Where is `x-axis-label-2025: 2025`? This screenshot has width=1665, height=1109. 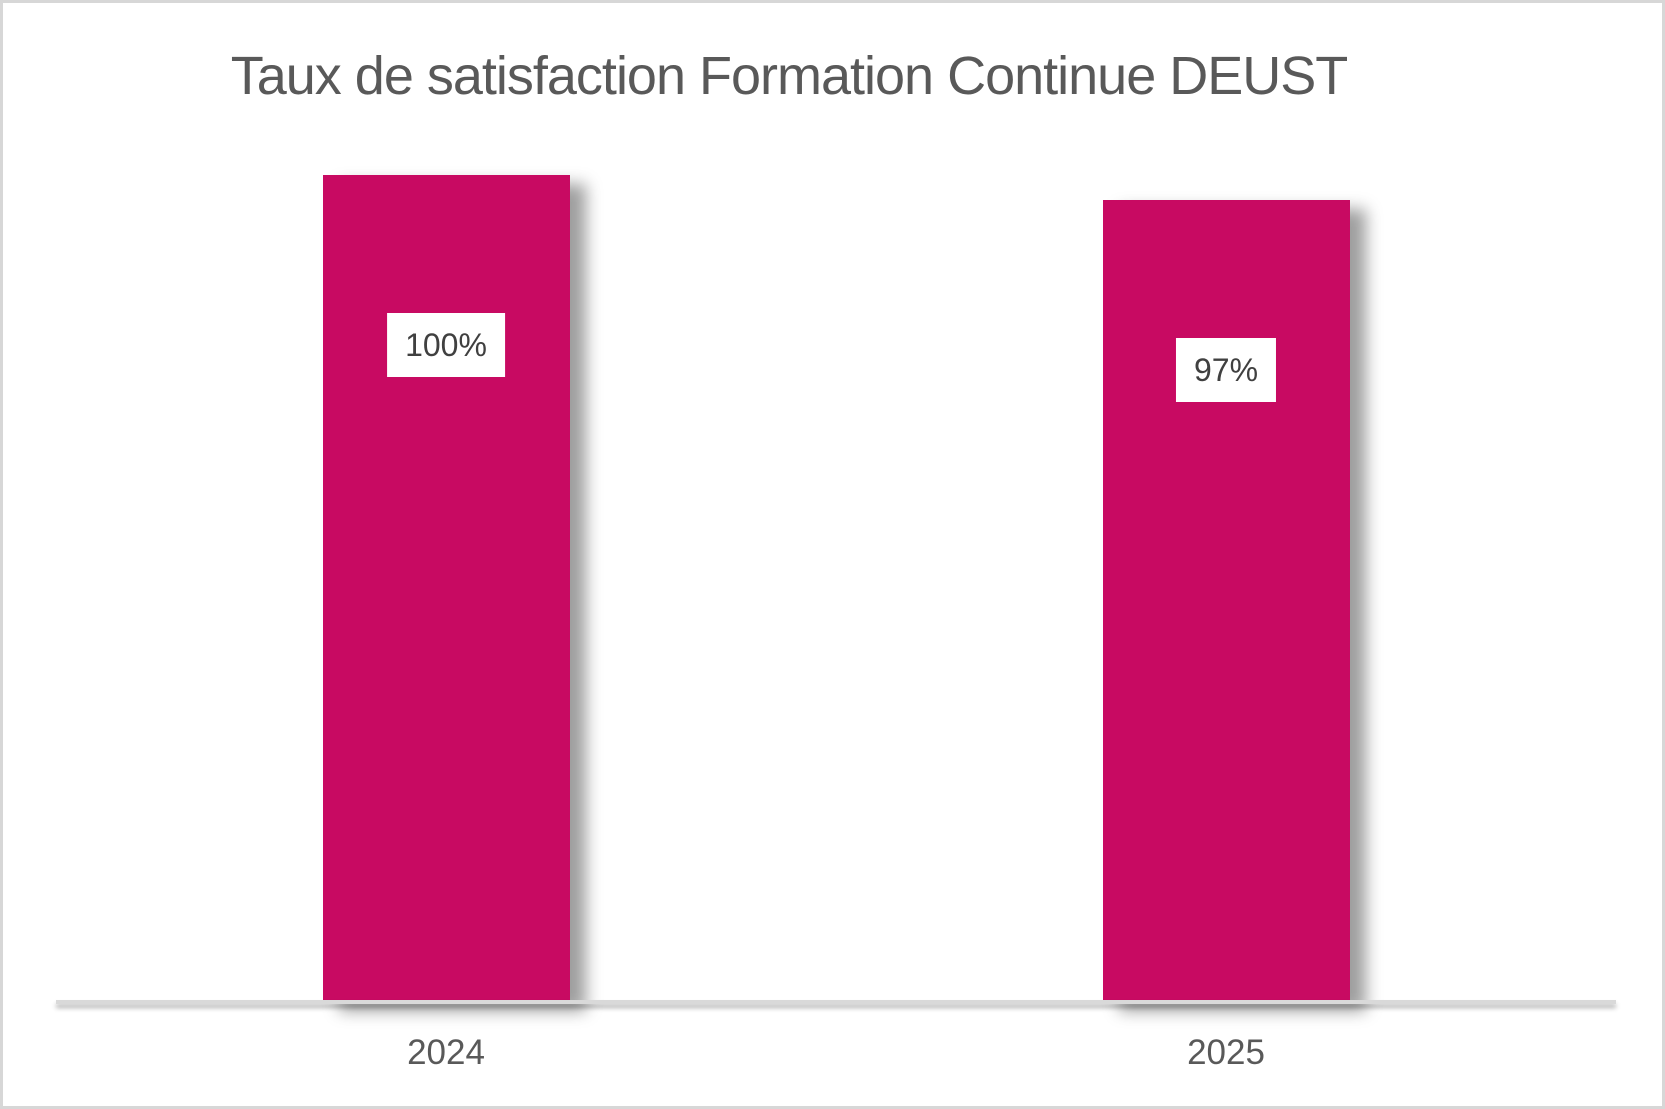 x-axis-label-2025: 2025 is located at coordinates (1226, 1052).